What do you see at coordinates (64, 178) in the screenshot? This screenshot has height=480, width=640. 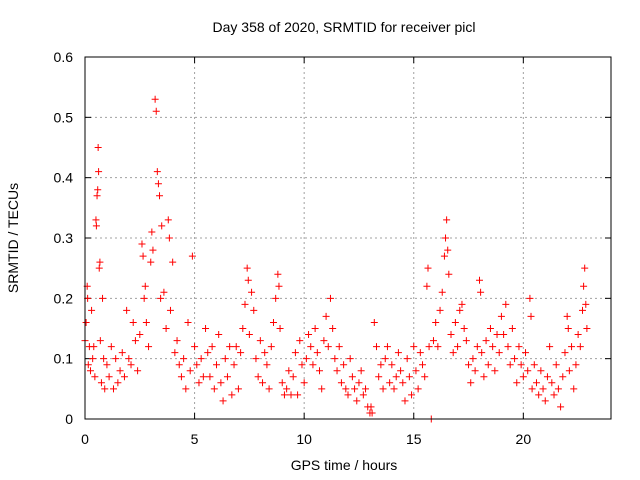 I see `y-tick-label: 0.4` at bounding box center [64, 178].